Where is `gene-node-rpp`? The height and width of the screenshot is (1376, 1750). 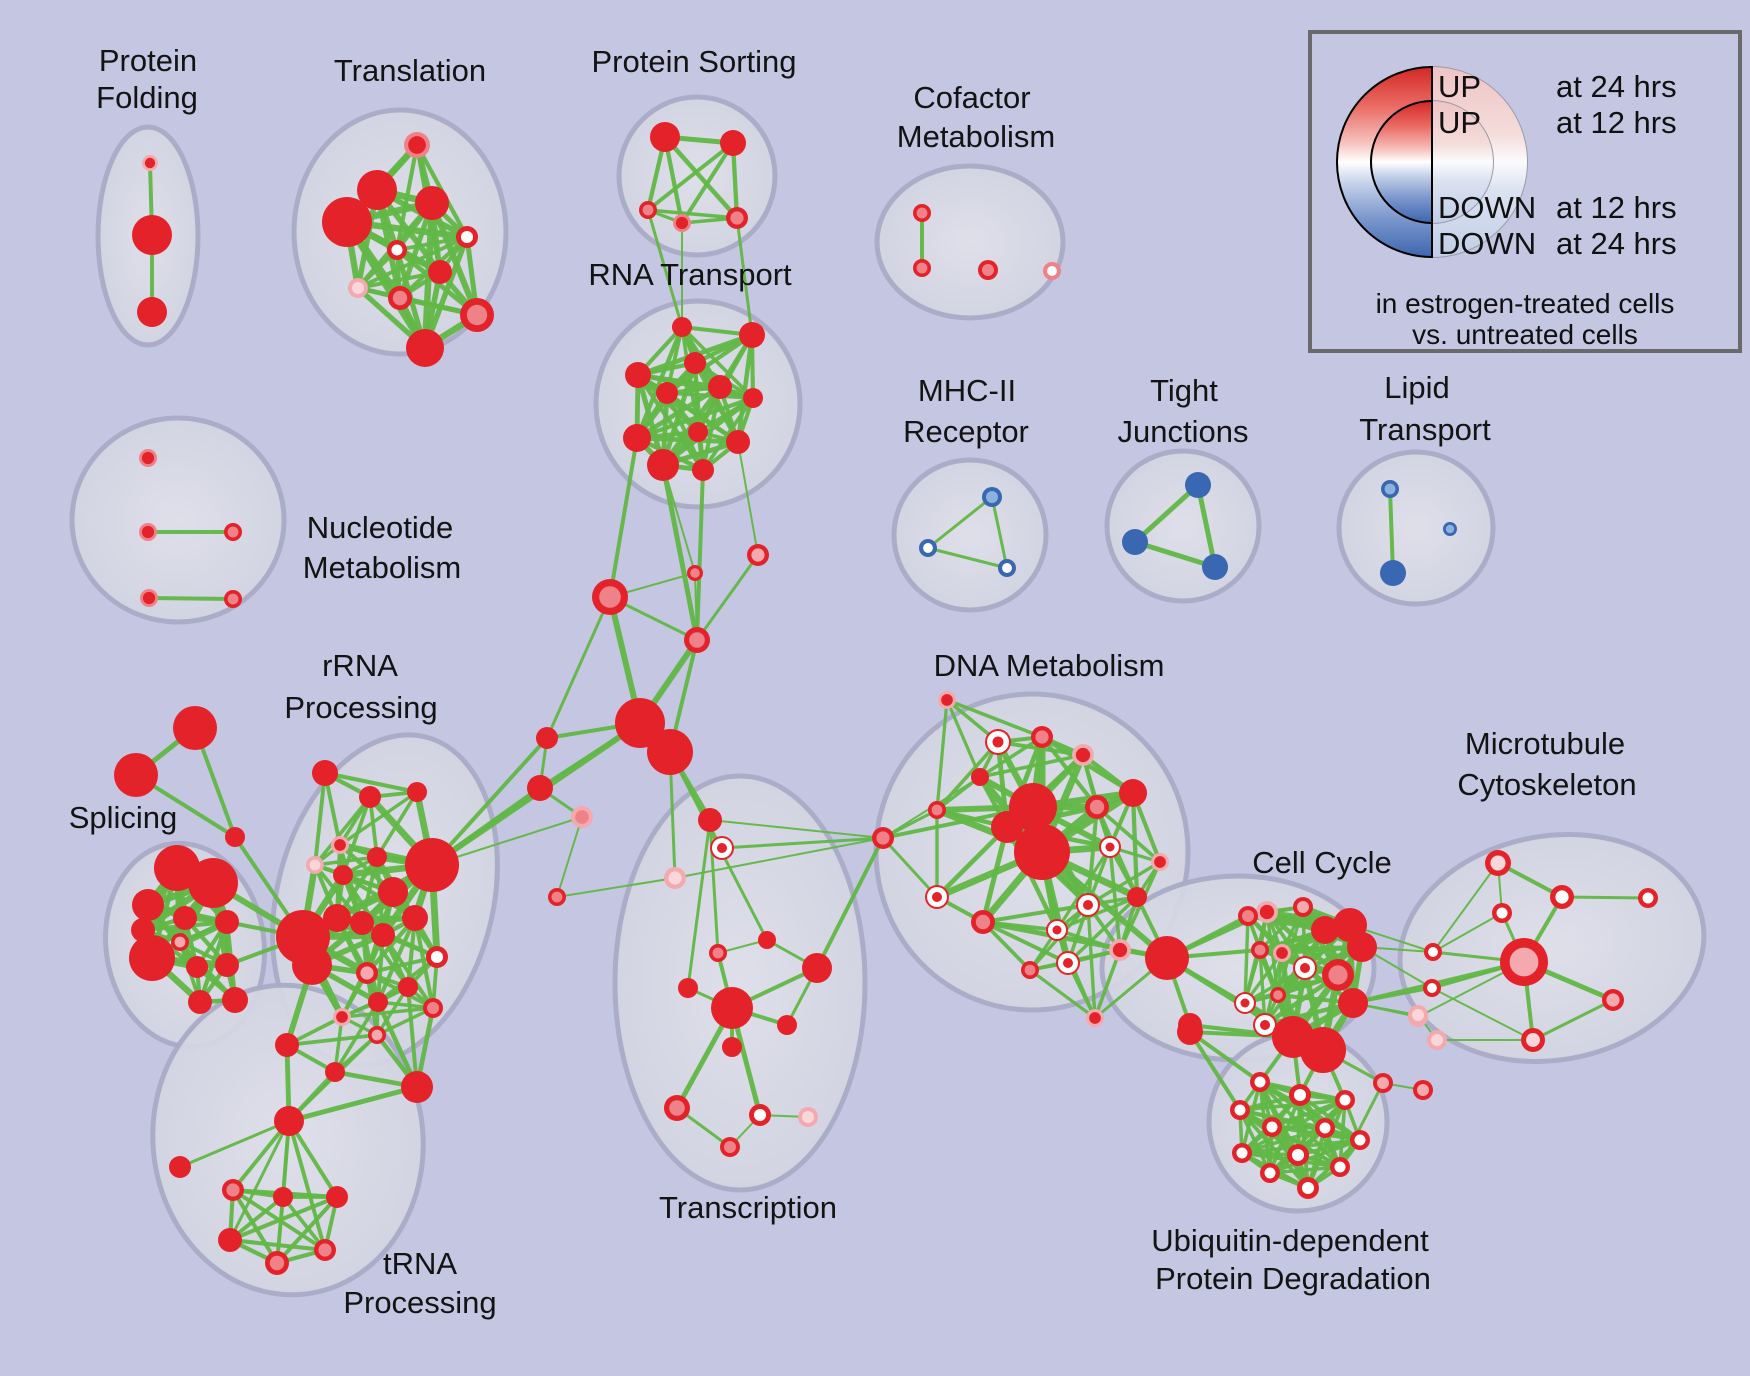
gene-node-rpp is located at coordinates (1498, 863).